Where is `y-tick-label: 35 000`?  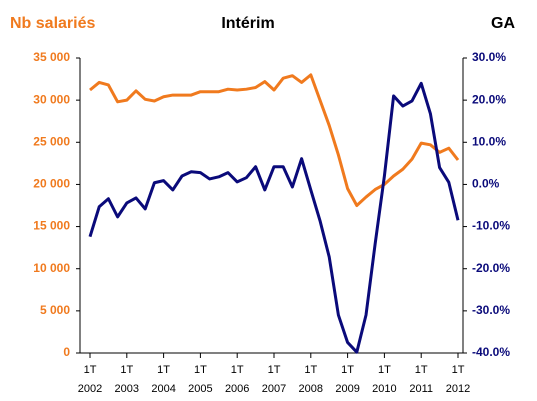 y-tick-label: 35 000 is located at coordinates (51, 57).